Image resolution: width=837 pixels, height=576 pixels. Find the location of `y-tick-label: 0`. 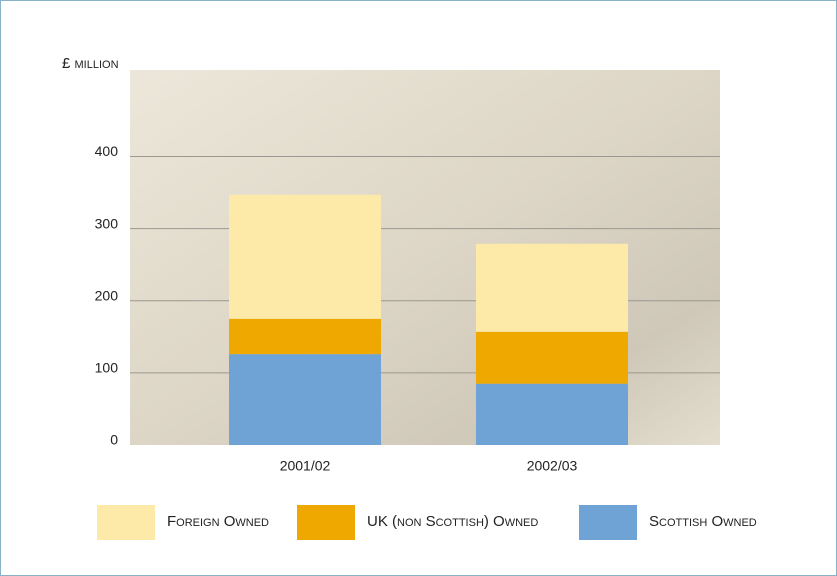

y-tick-label: 0 is located at coordinates (114, 440).